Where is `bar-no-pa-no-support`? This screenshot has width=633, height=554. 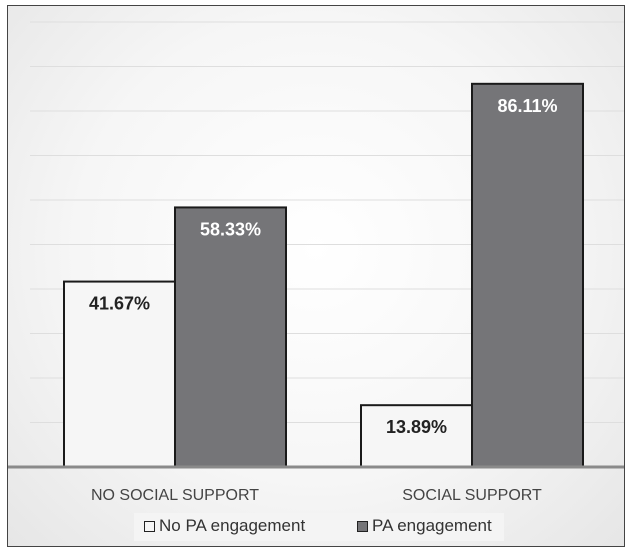
bar-no-pa-no-support is located at coordinates (119, 374).